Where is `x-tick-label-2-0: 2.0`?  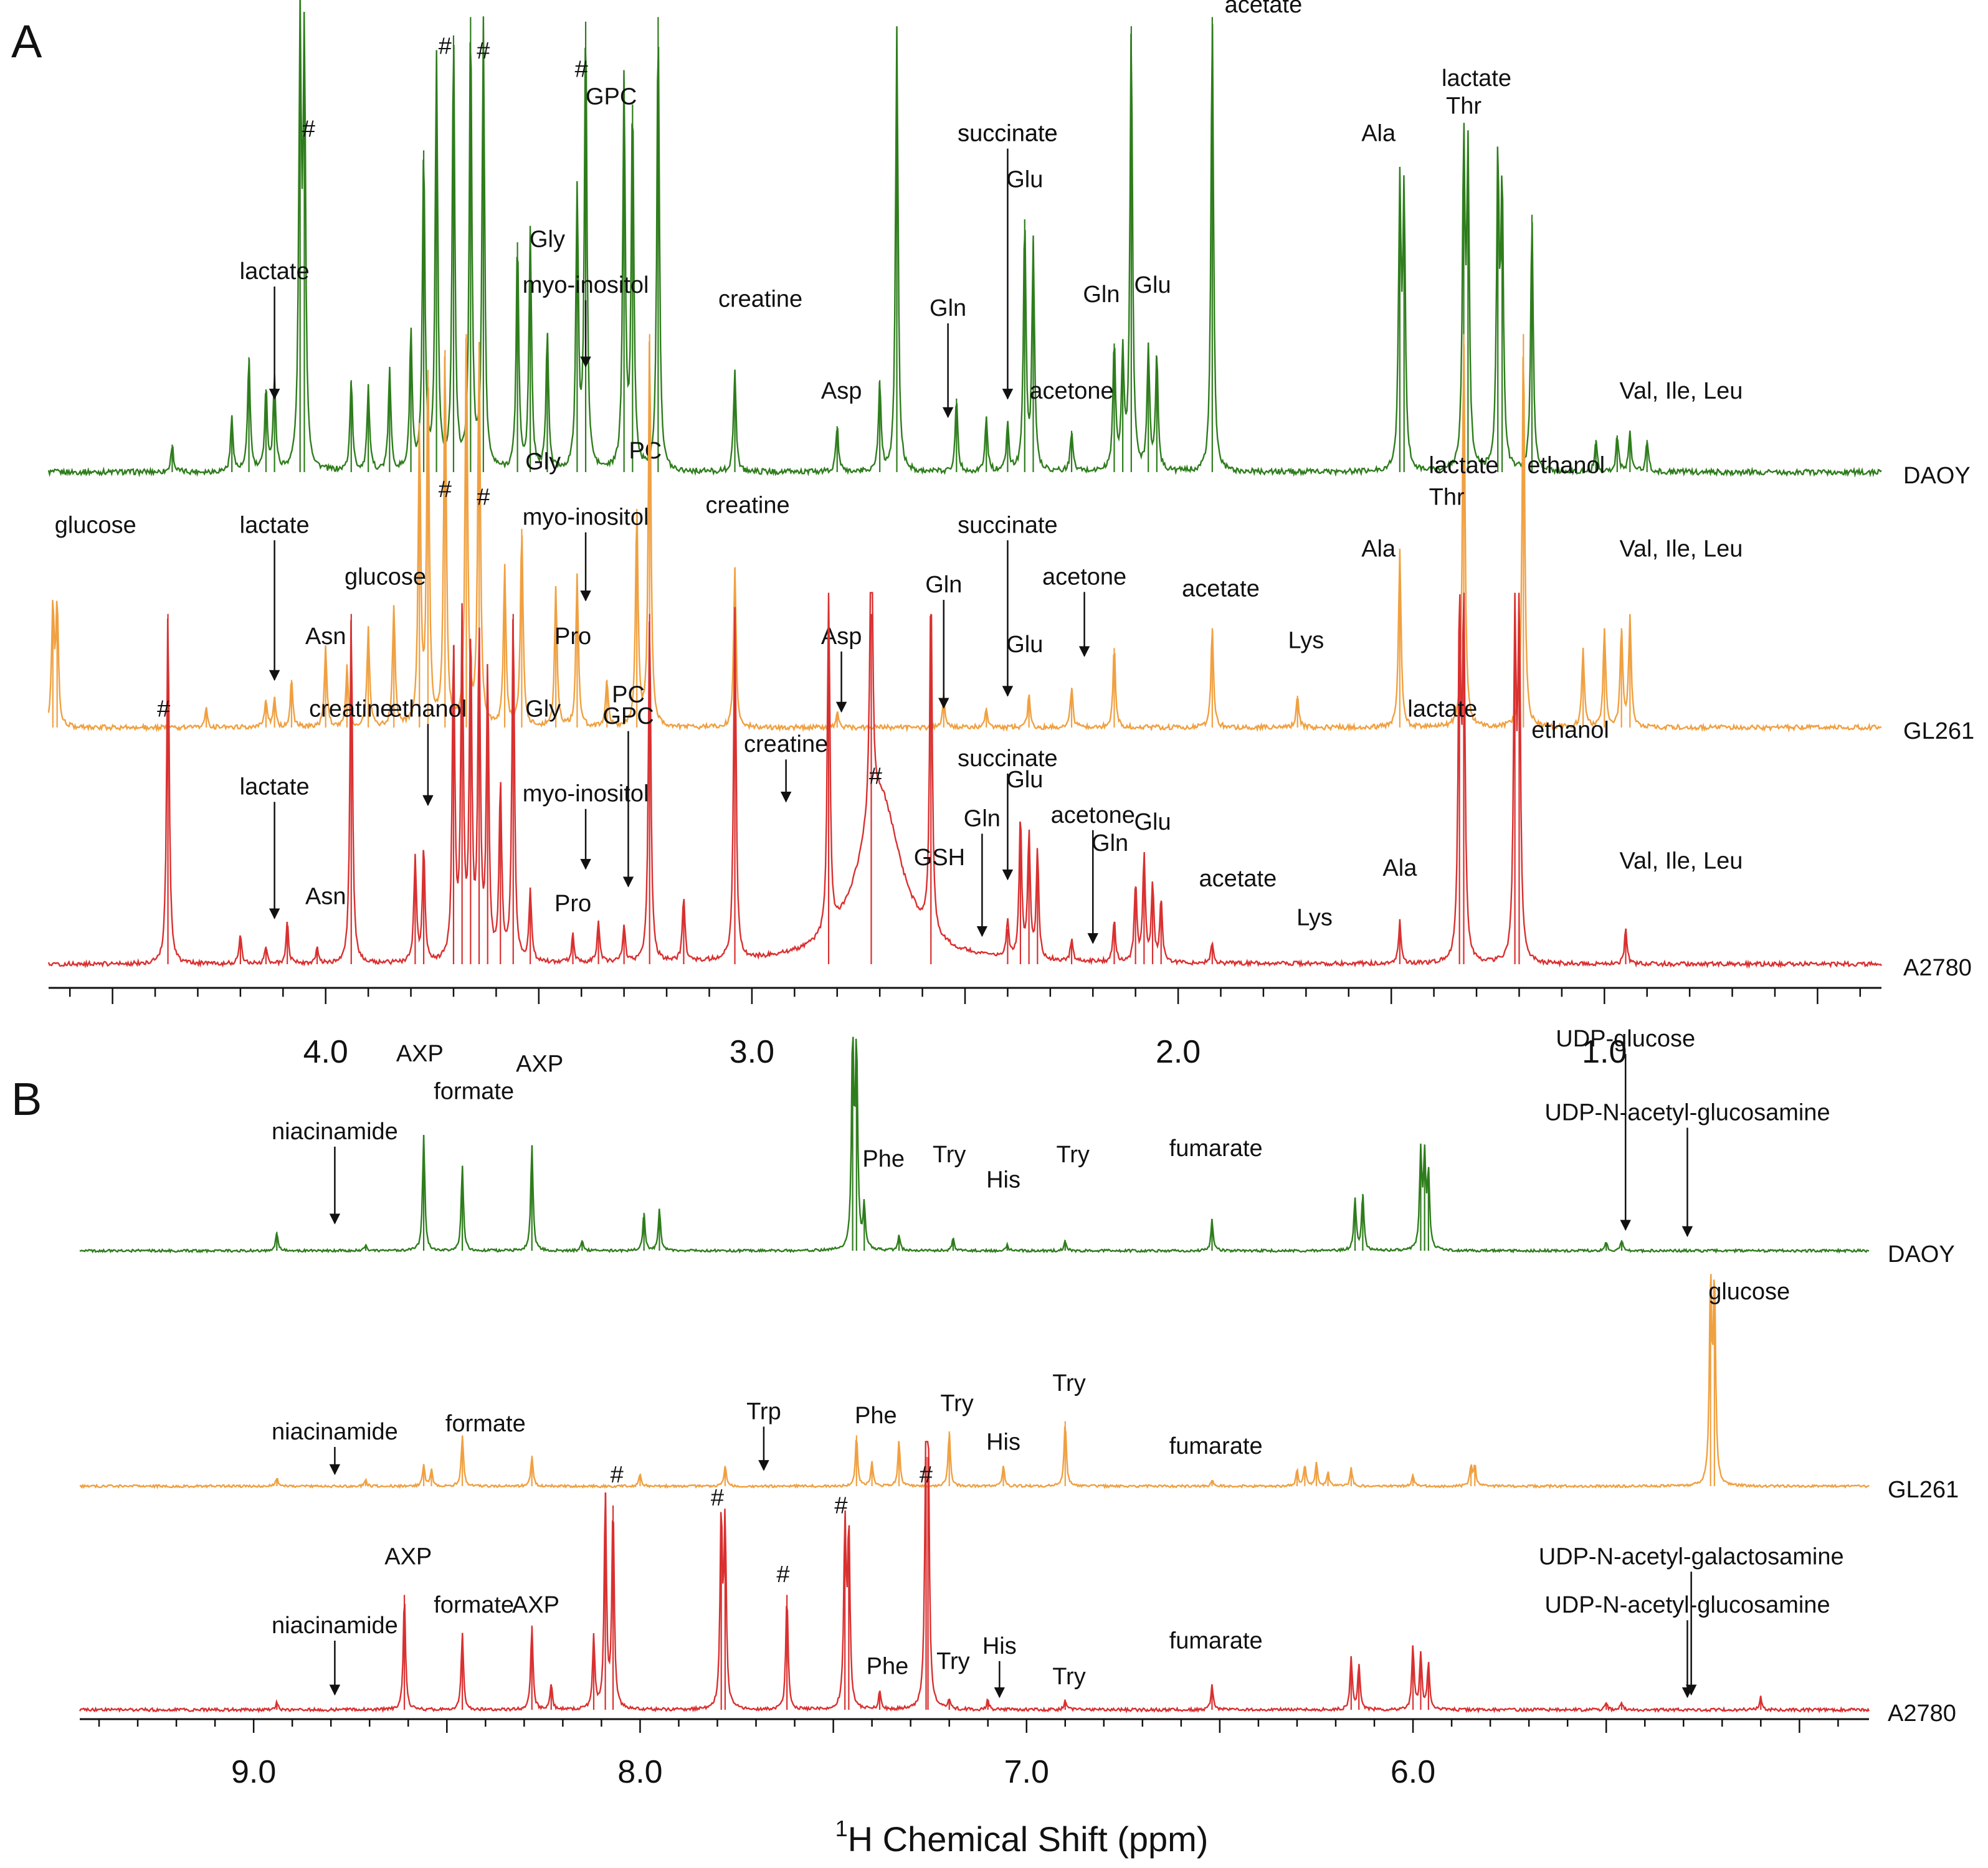 x-tick-label-2-0: 2.0 is located at coordinates (1178, 1052).